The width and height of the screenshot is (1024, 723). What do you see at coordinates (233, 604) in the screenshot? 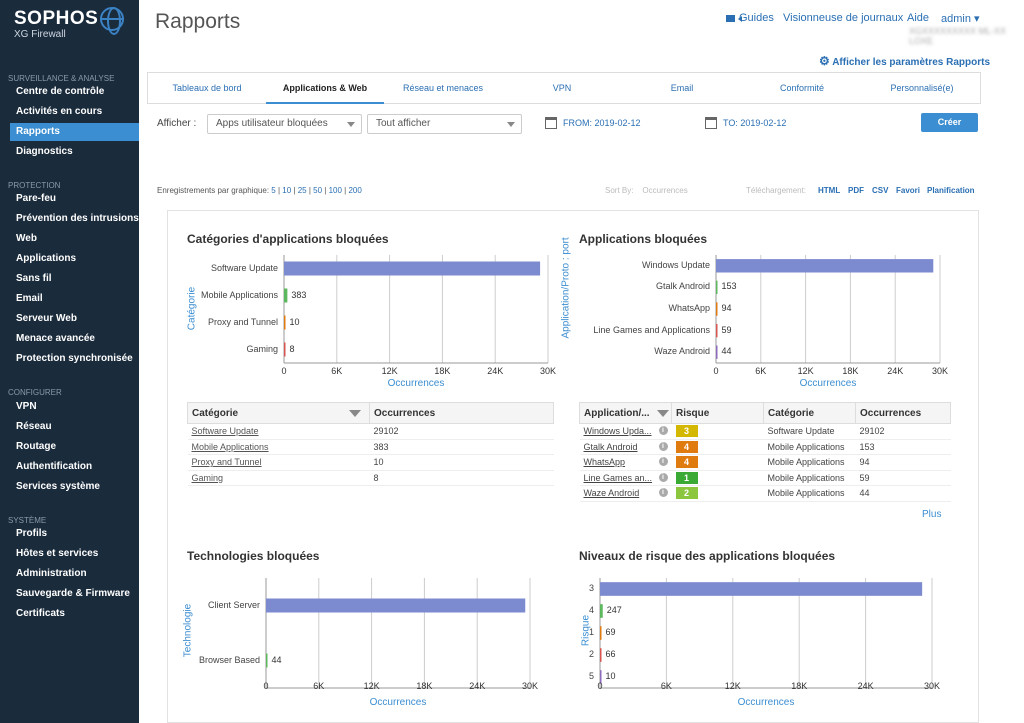
I see `category-label: Client Server` at bounding box center [233, 604].